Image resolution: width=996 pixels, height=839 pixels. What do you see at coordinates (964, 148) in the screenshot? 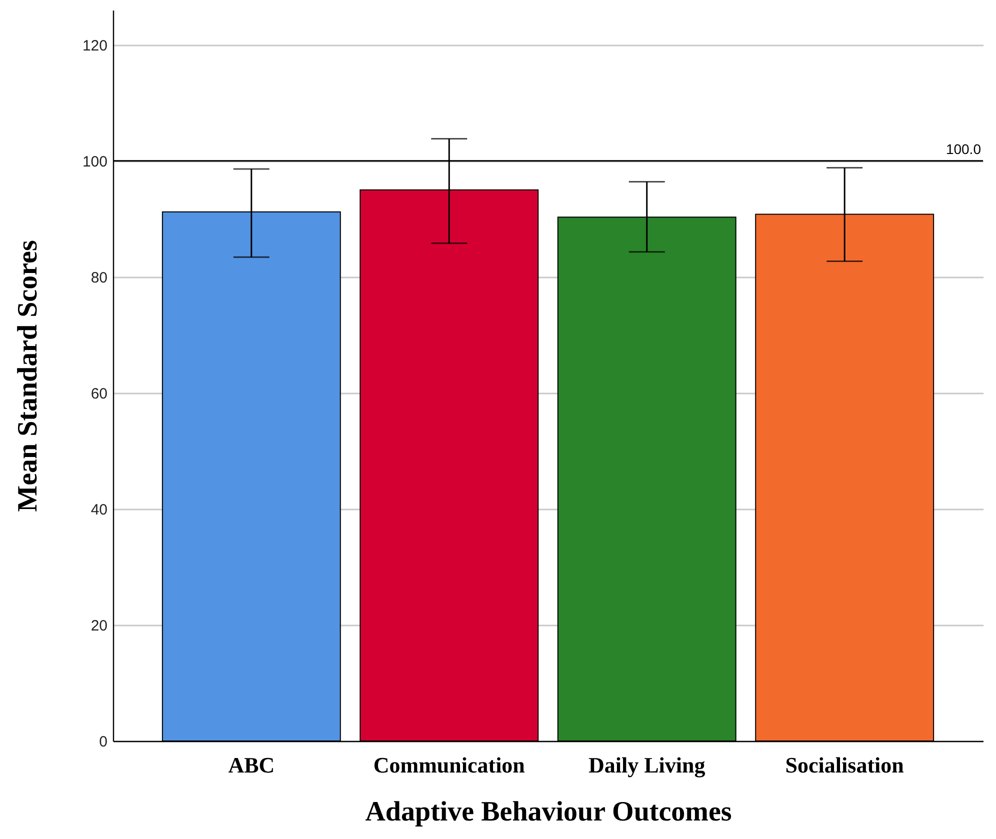
I see `ref-line-label: 100.0` at bounding box center [964, 148].